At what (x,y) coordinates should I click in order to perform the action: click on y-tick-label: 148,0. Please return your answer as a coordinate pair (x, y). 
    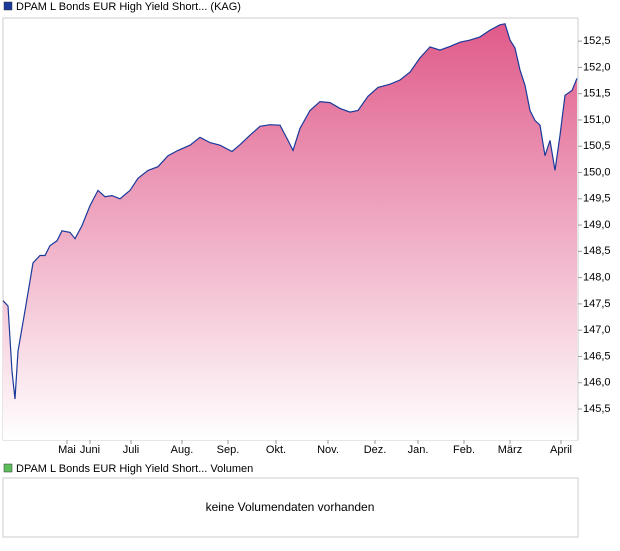
    Looking at the image, I should click on (597, 278).